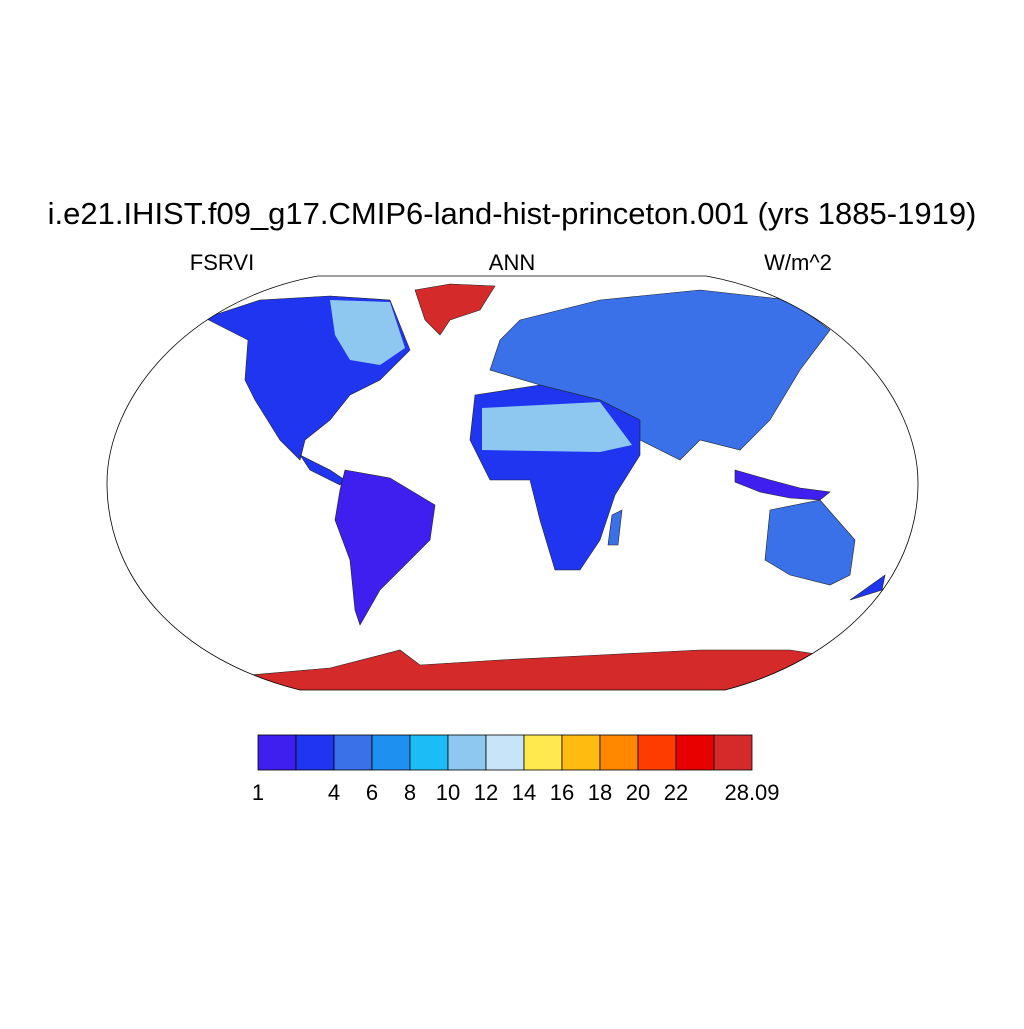  What do you see at coordinates (798, 262) in the screenshot?
I see `right-string: W/m^2` at bounding box center [798, 262].